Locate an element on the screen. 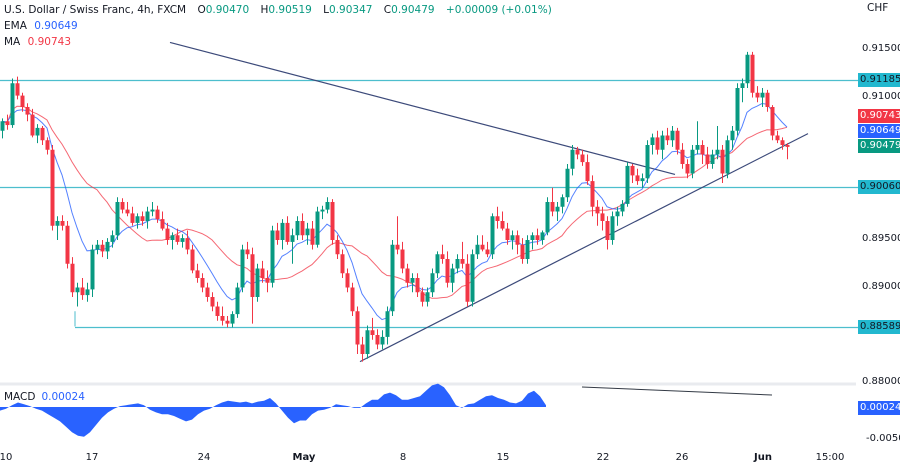 The width and height of the screenshot is (900, 464). macd-area is located at coordinates (273, 410).